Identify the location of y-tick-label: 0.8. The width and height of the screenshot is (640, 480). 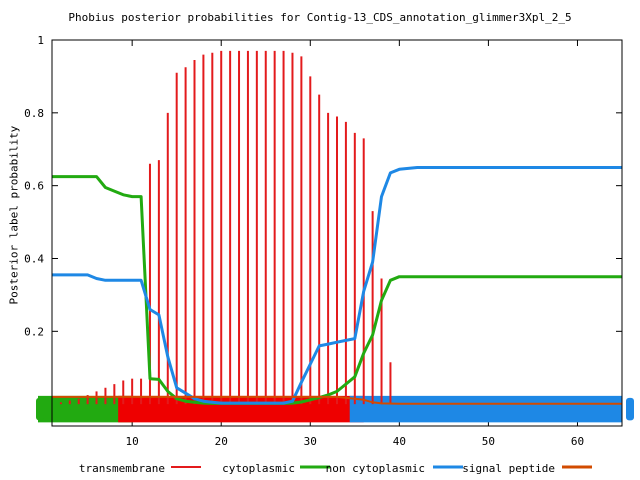
(34, 113).